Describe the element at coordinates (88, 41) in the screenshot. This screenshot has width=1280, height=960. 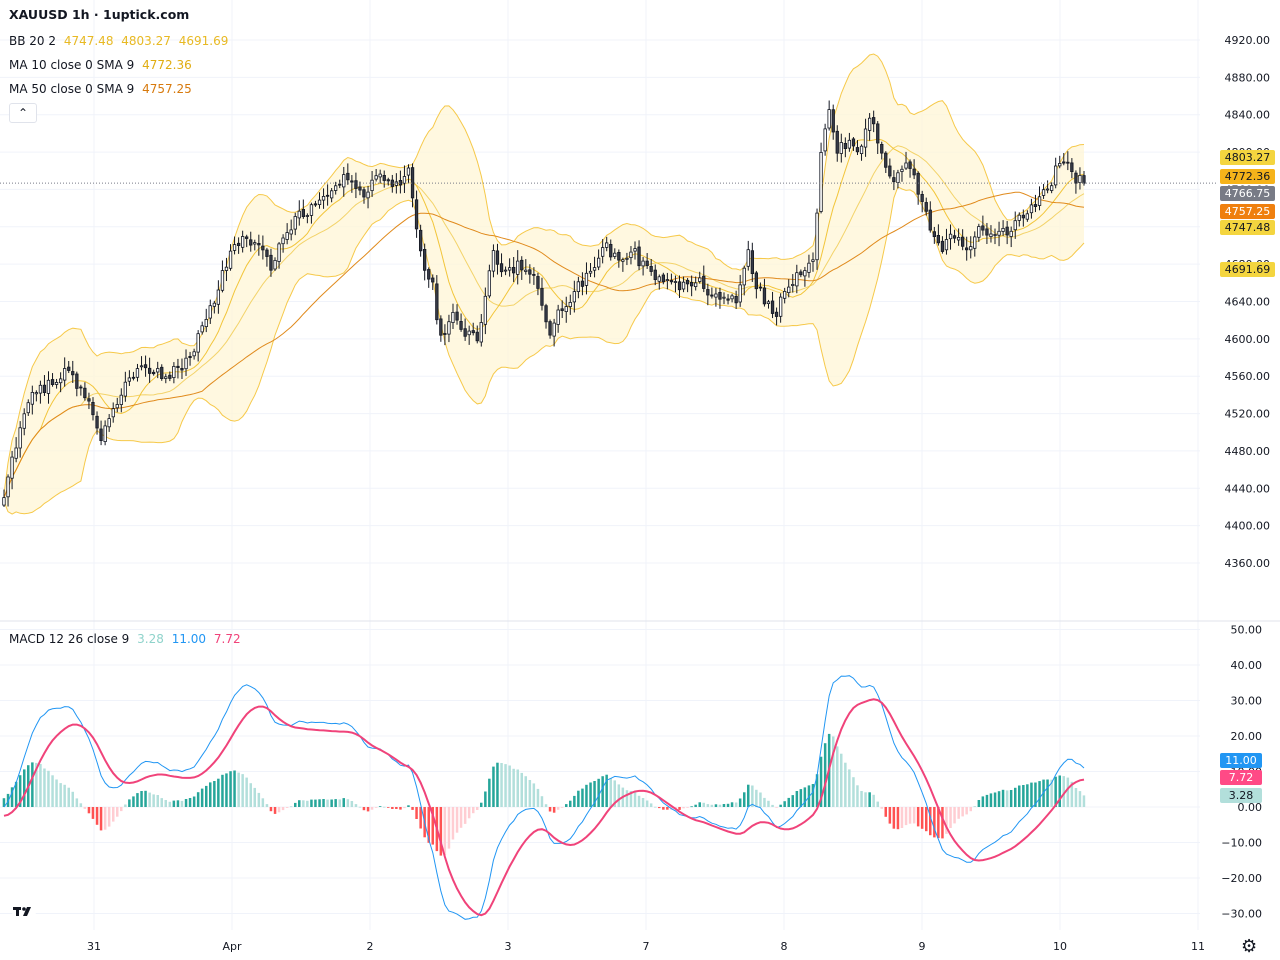
I see `bb-basis-value: 4747.48` at that location.